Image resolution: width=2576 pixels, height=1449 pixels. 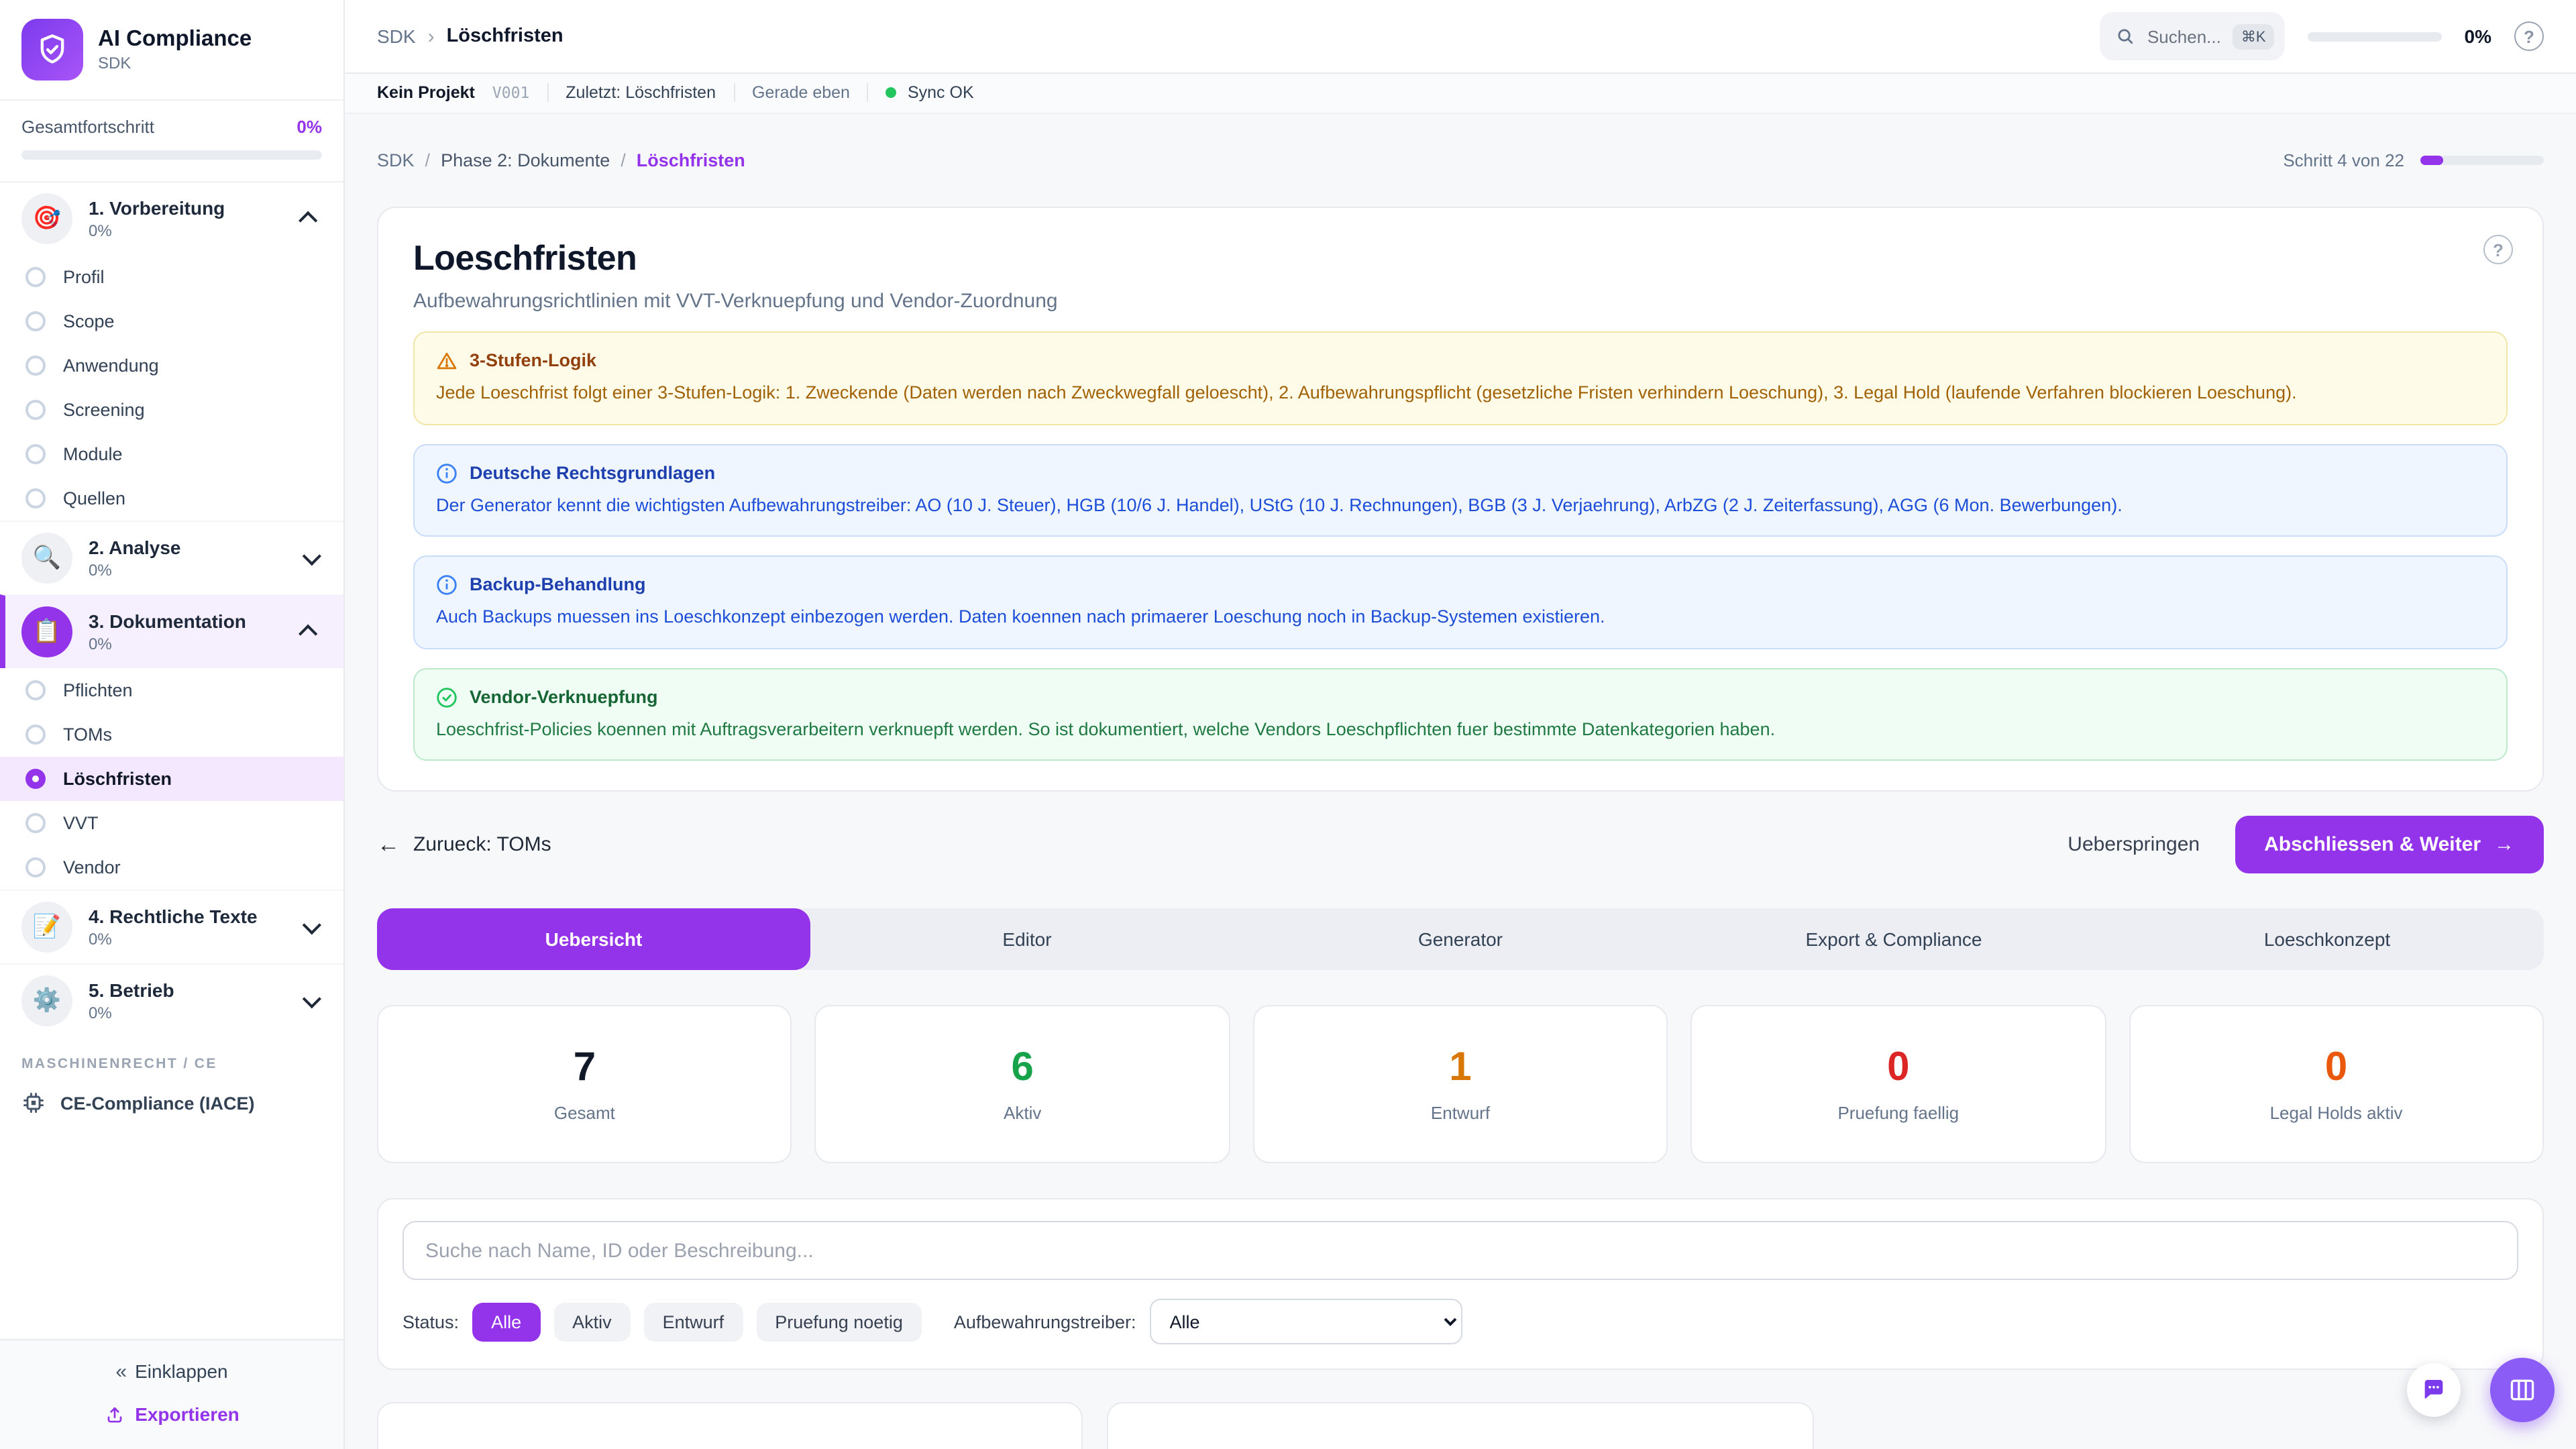 What do you see at coordinates (2343, 160) in the screenshot?
I see `step-label: Schritt 4 von 22` at bounding box center [2343, 160].